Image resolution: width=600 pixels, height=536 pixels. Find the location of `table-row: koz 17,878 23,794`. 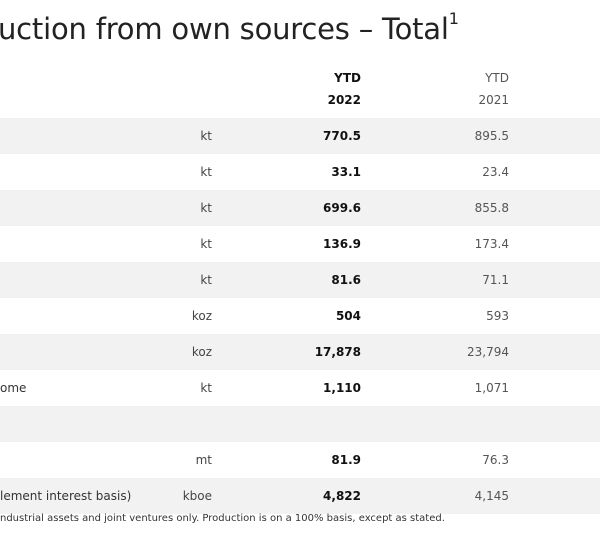

table-row: koz 17,878 23,794 is located at coordinates (300, 352).